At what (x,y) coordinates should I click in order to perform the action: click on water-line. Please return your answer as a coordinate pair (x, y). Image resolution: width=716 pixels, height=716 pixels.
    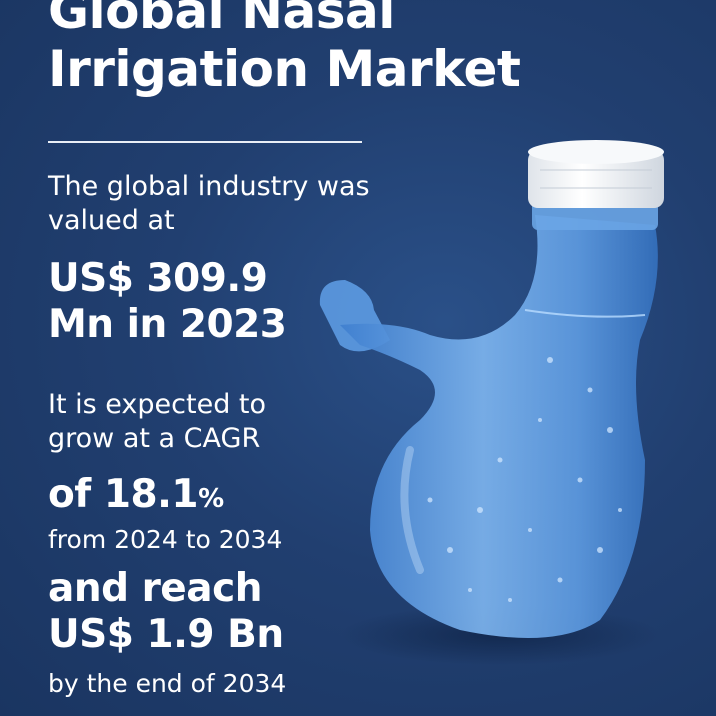
    Looking at the image, I should click on (585, 313).